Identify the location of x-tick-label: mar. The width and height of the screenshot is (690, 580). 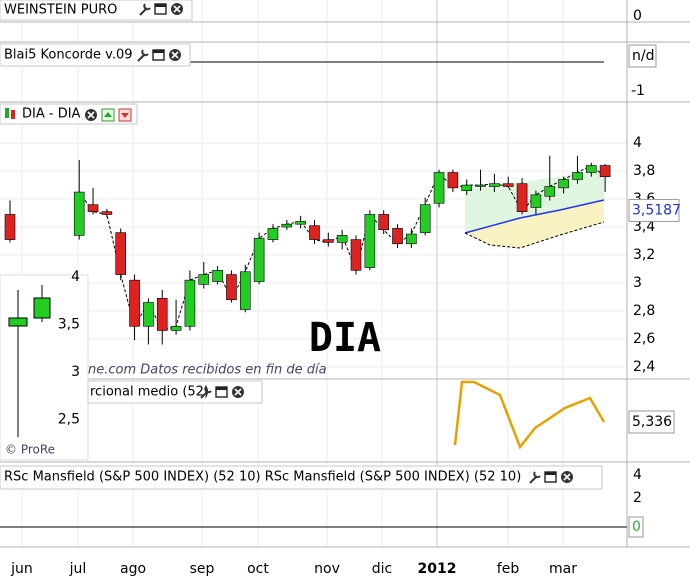
(563, 569).